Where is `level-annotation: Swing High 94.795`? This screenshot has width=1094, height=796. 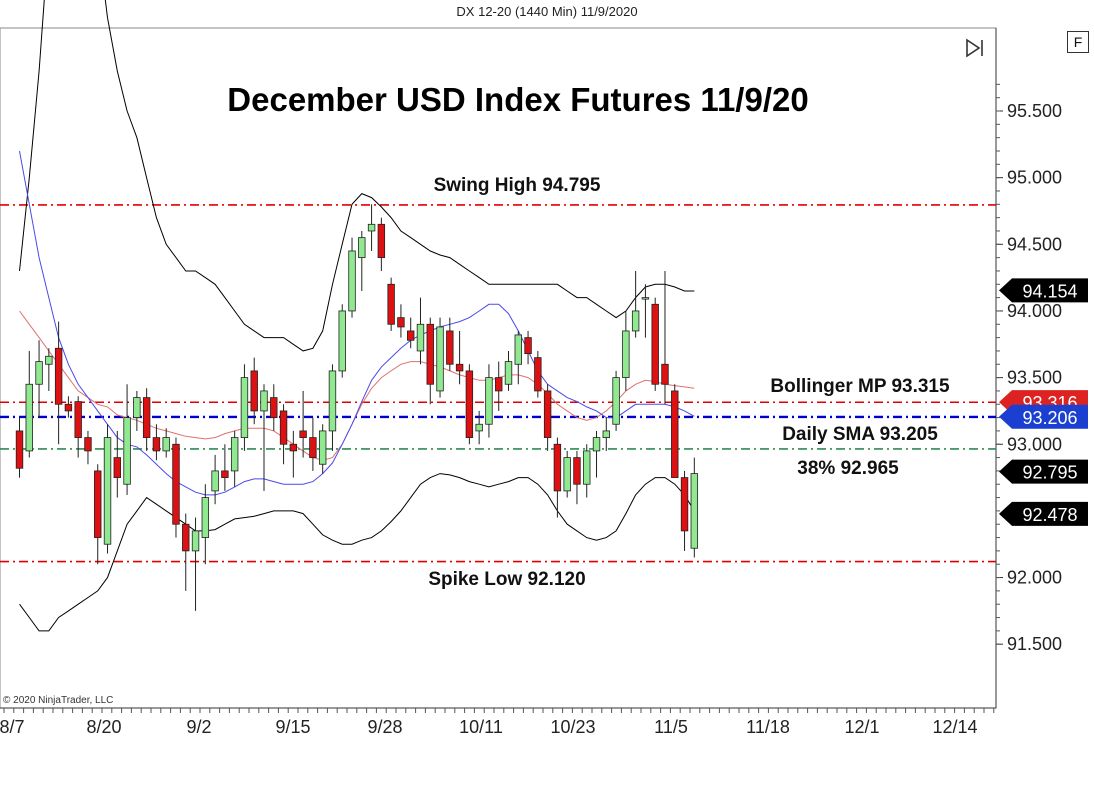 level-annotation: Swing High 94.795 is located at coordinates (517, 185).